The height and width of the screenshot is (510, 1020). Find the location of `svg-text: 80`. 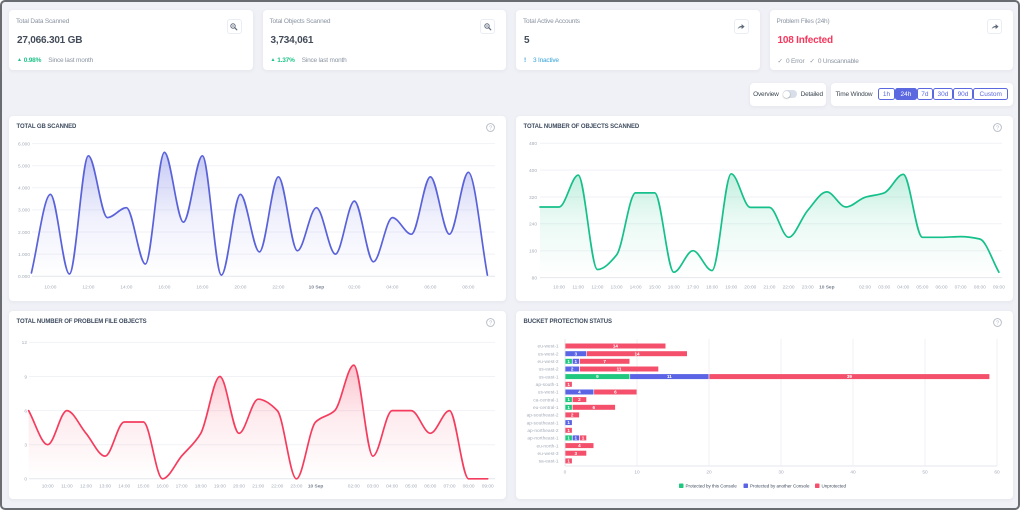

svg-text: 80 is located at coordinates (535, 278).